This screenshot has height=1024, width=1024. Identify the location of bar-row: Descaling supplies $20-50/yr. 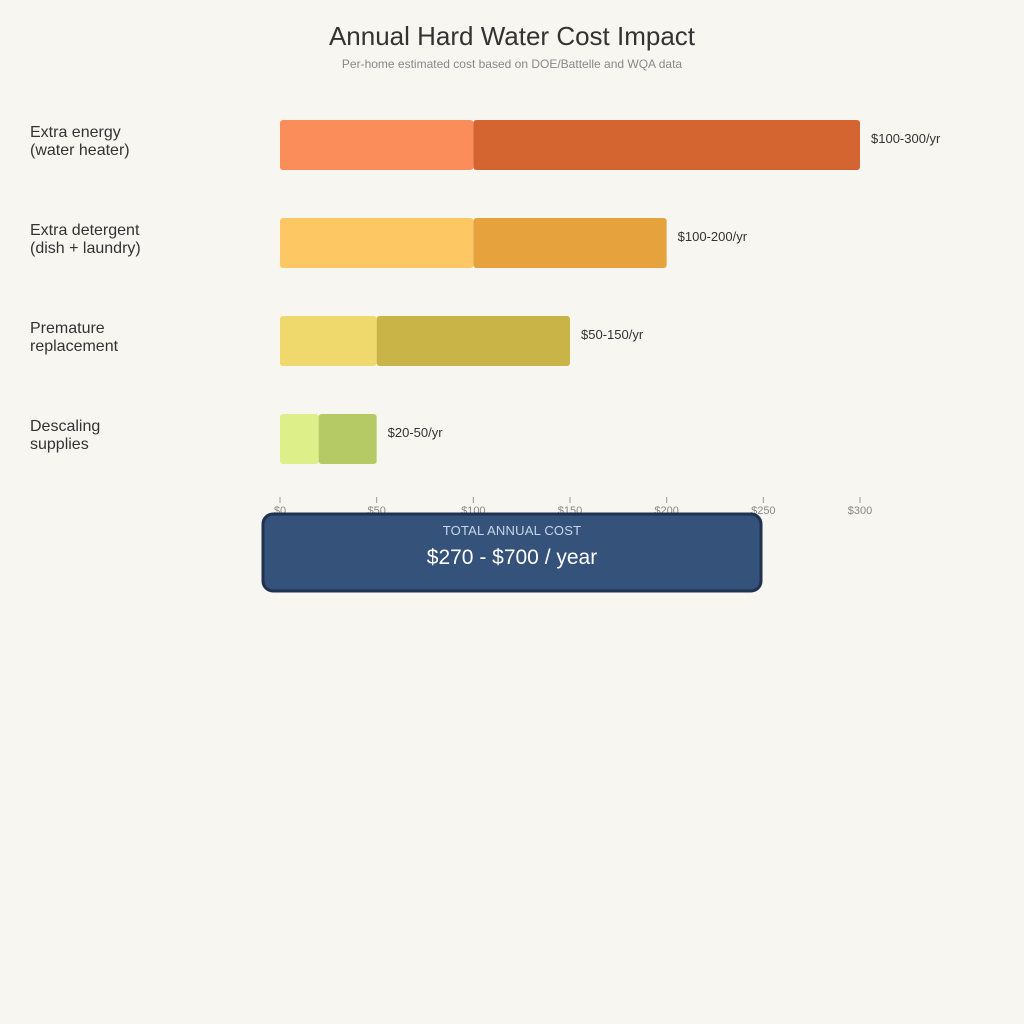
(236, 439).